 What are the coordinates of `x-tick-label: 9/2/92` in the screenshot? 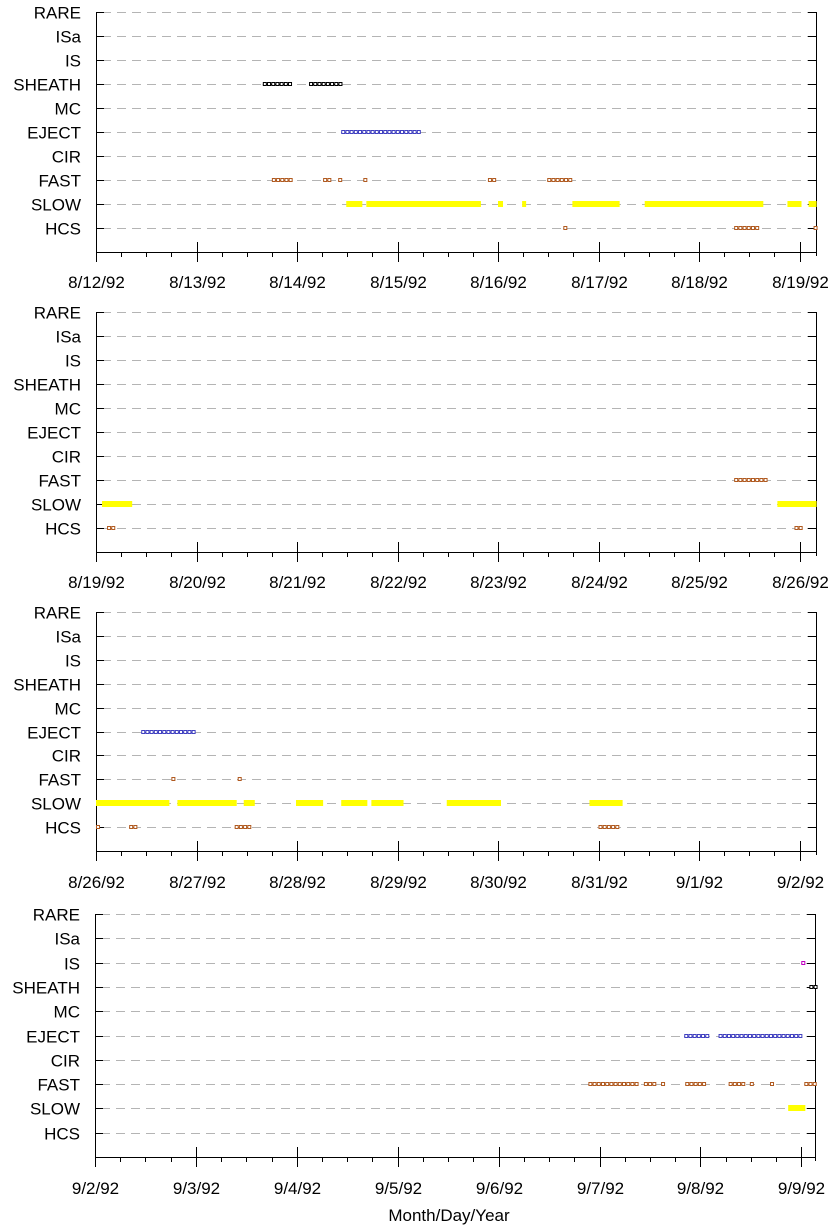 It's located at (95, 1188).